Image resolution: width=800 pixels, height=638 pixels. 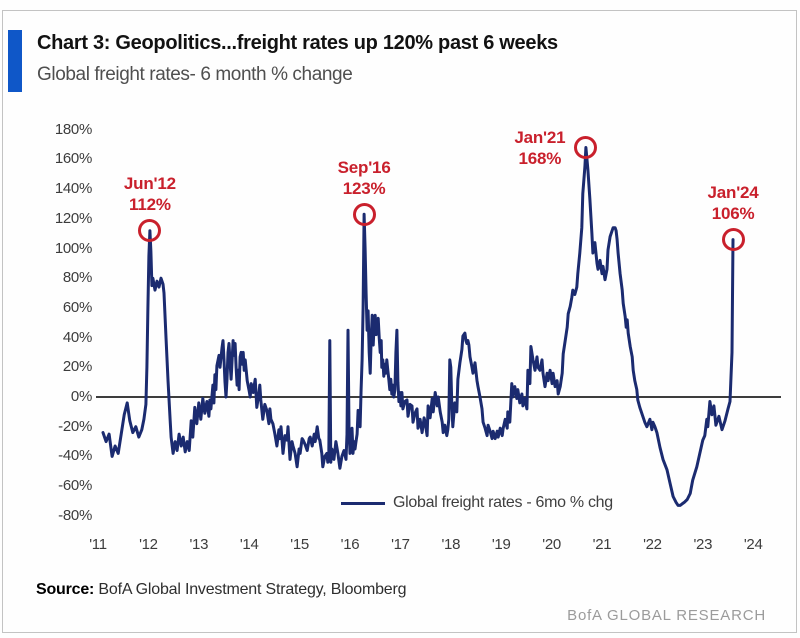 I want to click on x-tick-label: '16, so click(x=350, y=544).